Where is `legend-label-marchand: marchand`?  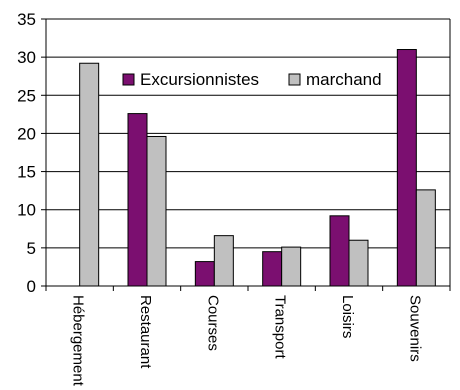 legend-label-marchand: marchand is located at coordinates (344, 79).